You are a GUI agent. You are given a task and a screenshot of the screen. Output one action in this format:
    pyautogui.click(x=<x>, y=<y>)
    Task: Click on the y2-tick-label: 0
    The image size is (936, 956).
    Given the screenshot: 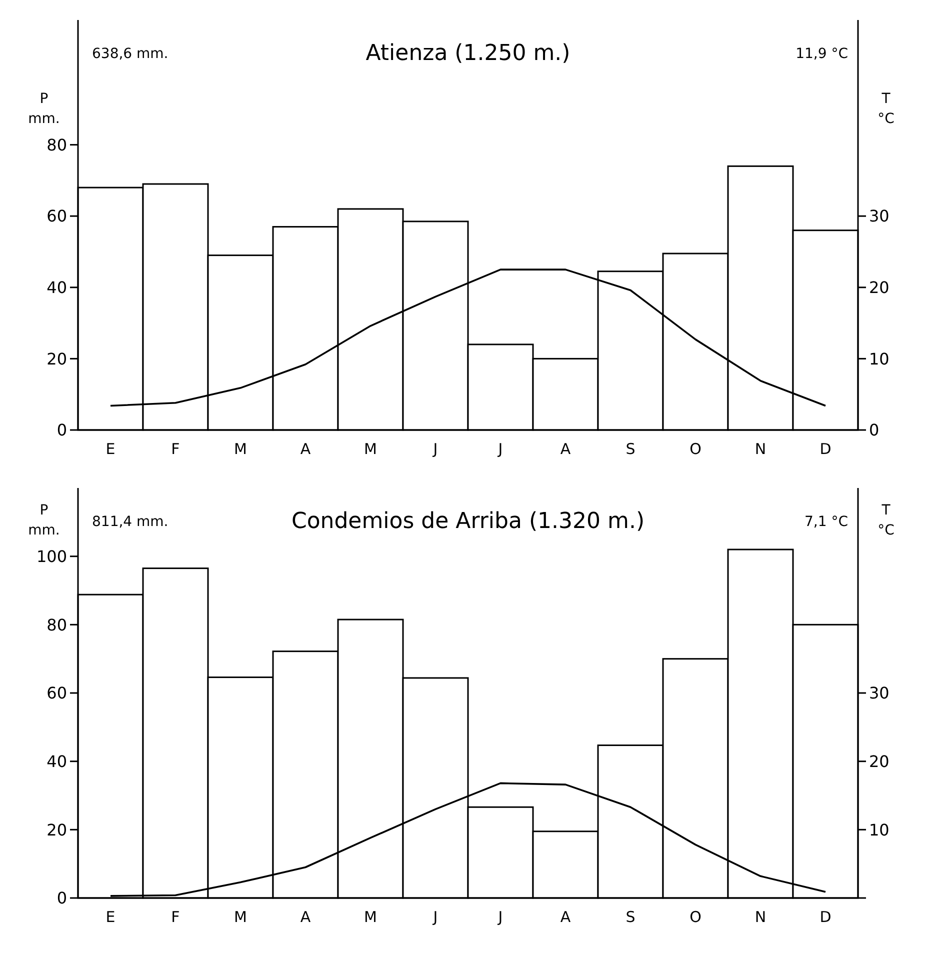 What is the action you would take?
    pyautogui.click(x=874, y=430)
    